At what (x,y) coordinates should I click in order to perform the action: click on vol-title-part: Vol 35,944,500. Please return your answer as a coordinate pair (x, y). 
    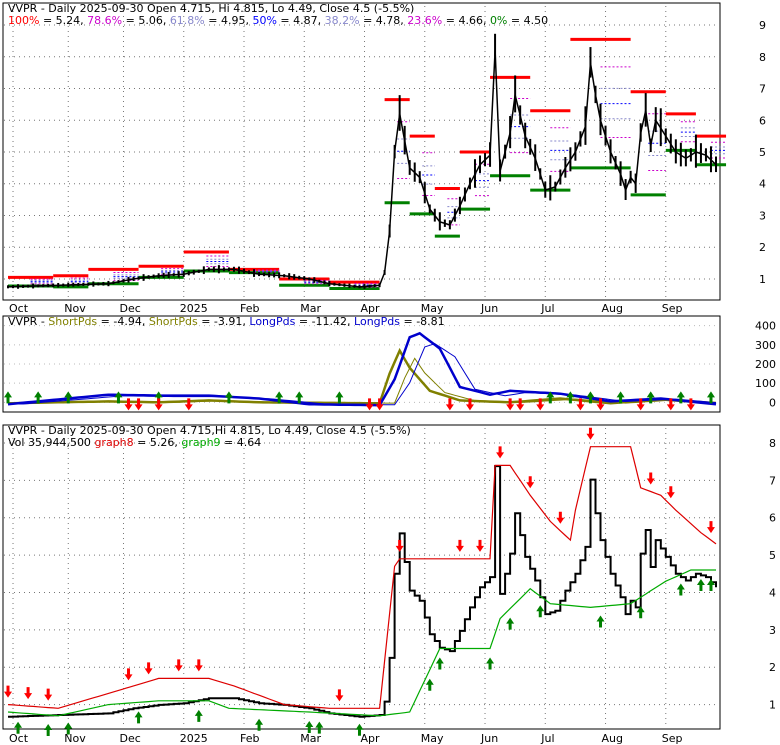
    Looking at the image, I should click on (51, 442).